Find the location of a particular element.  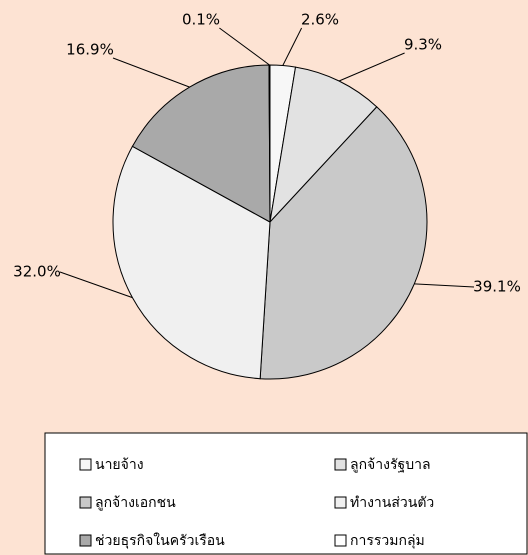

data-label: 39.1% is located at coordinates (497, 287).